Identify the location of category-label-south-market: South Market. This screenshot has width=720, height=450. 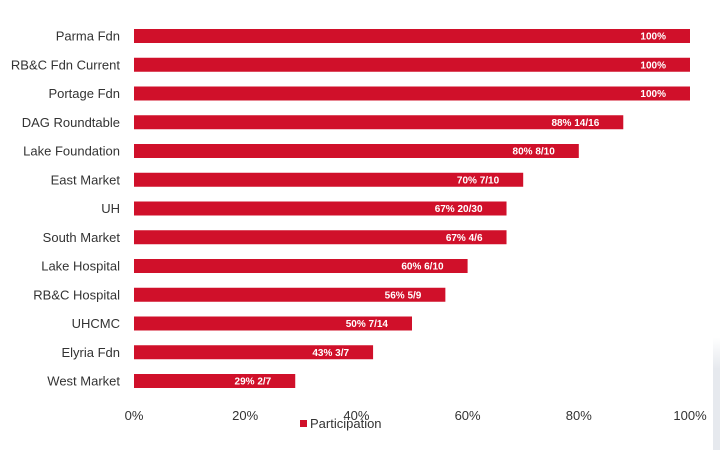
(82, 237).